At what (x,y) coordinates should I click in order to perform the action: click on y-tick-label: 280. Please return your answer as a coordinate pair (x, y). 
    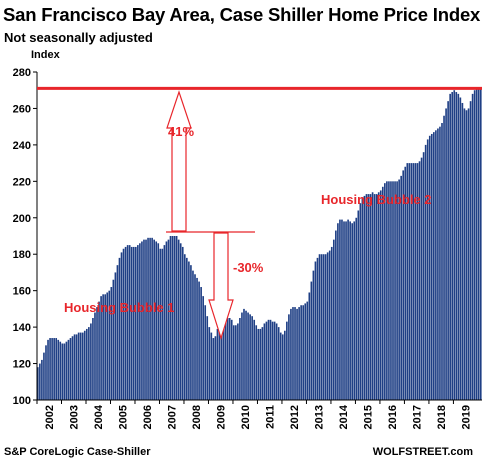
    Looking at the image, I should click on (22, 73).